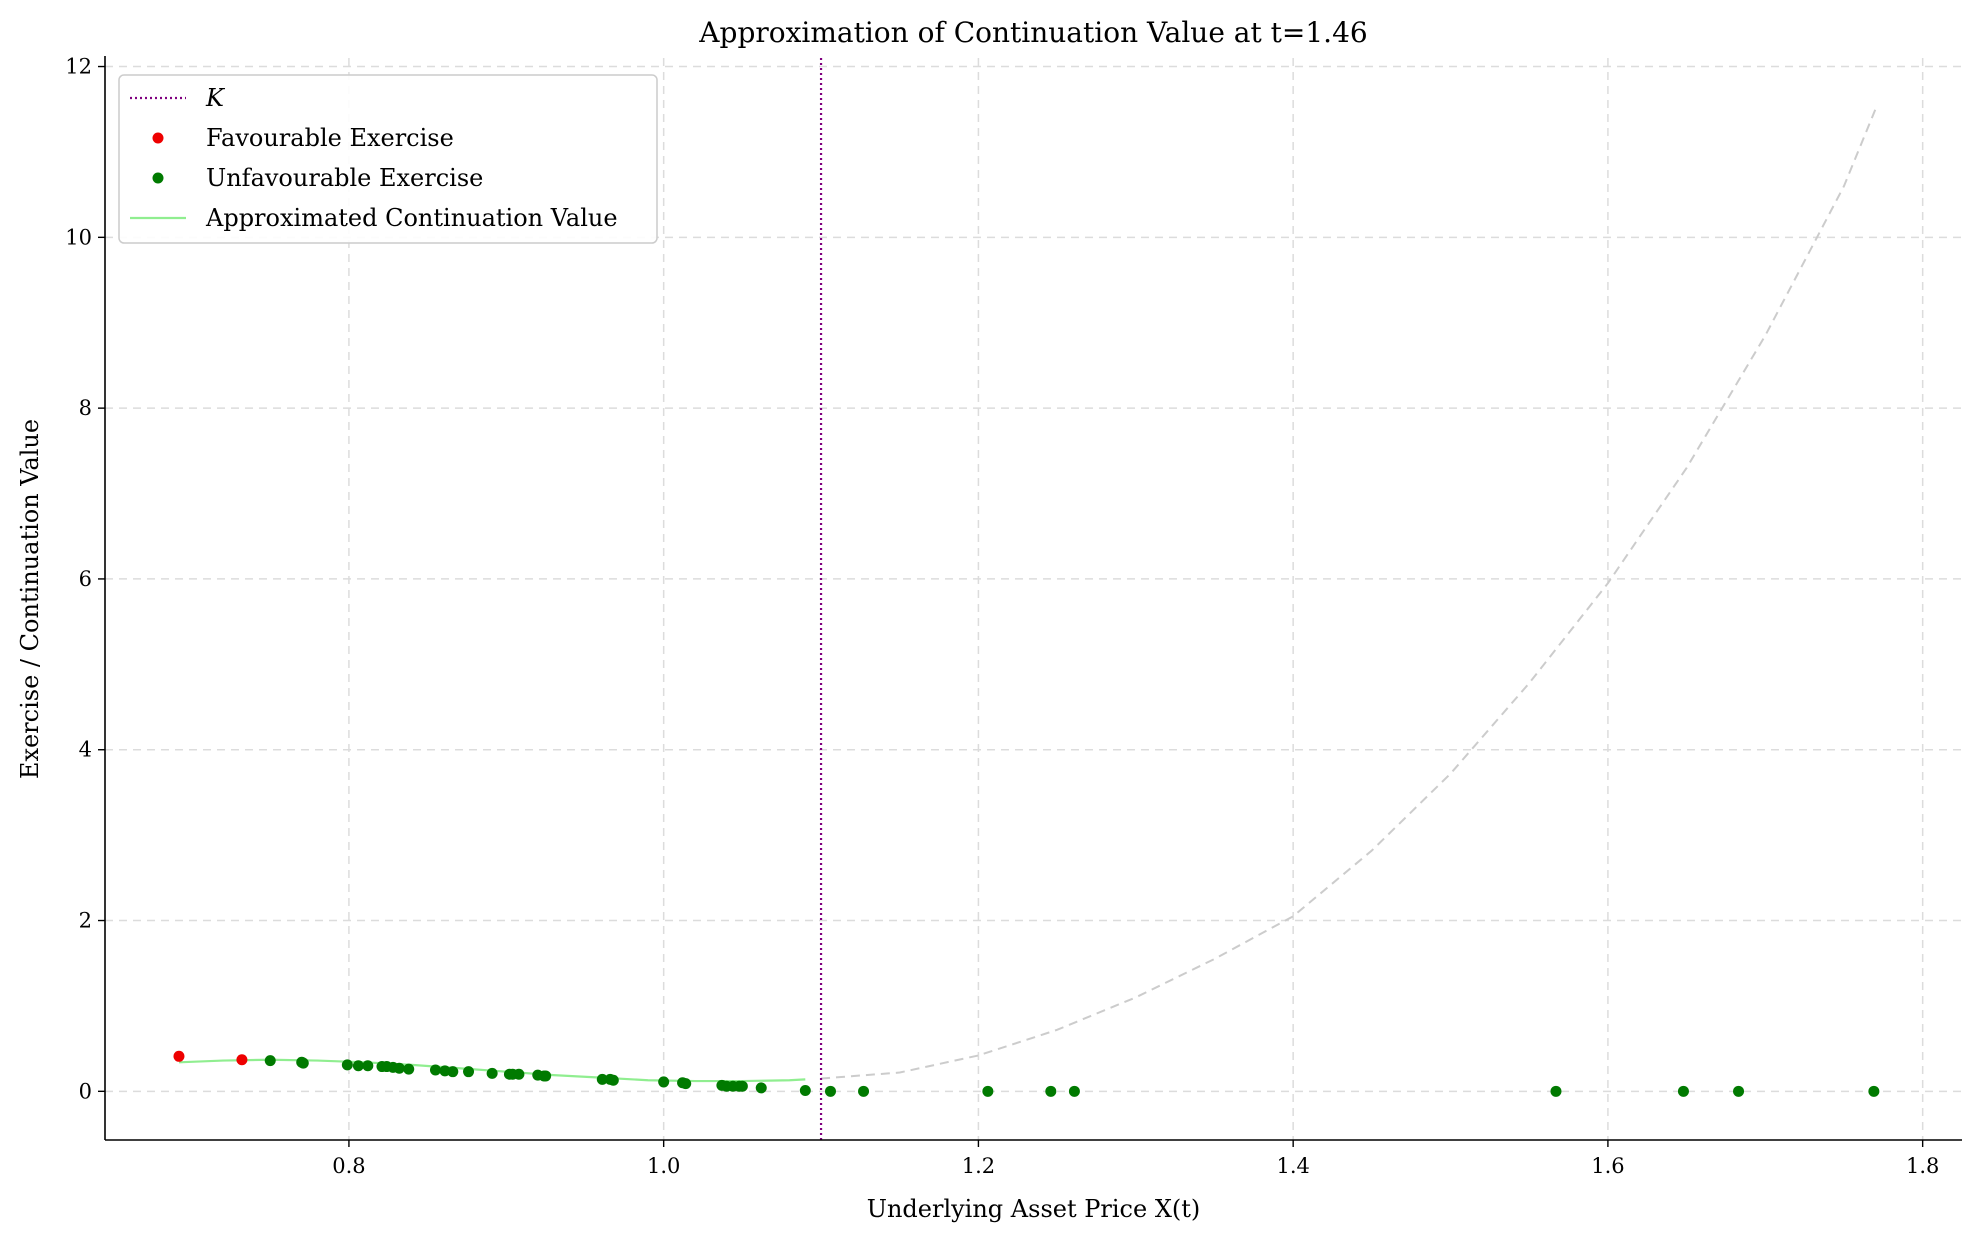  I want to click on x-tick-label: 1.8, so click(1922, 1166).